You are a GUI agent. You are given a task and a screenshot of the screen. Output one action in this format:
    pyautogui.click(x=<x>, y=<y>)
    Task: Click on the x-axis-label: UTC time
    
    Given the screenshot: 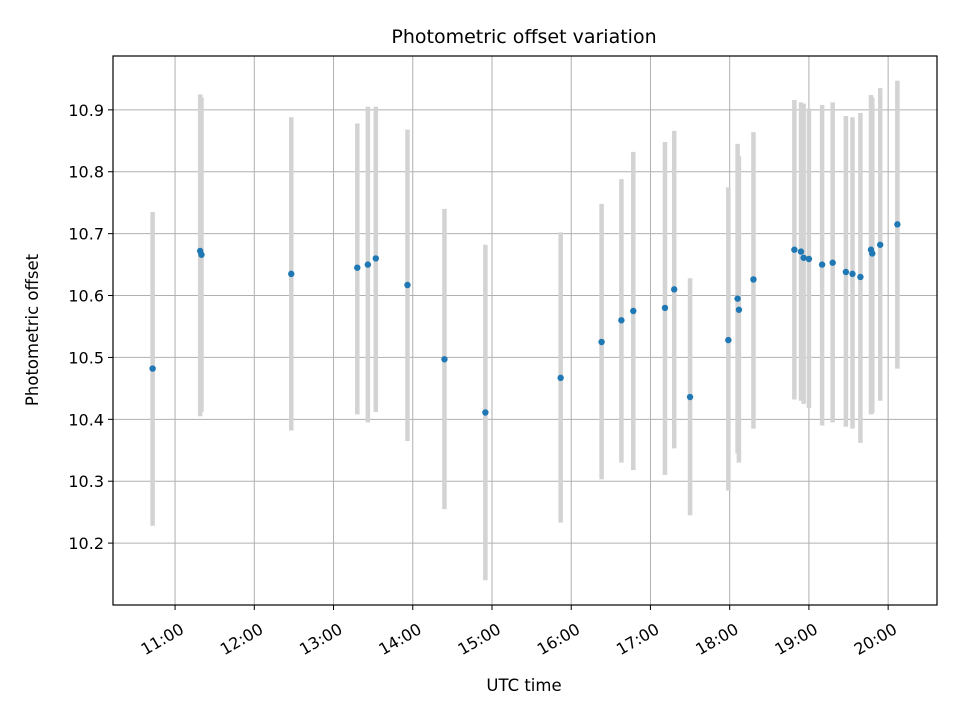 What is the action you would take?
    pyautogui.click(x=523, y=685)
    